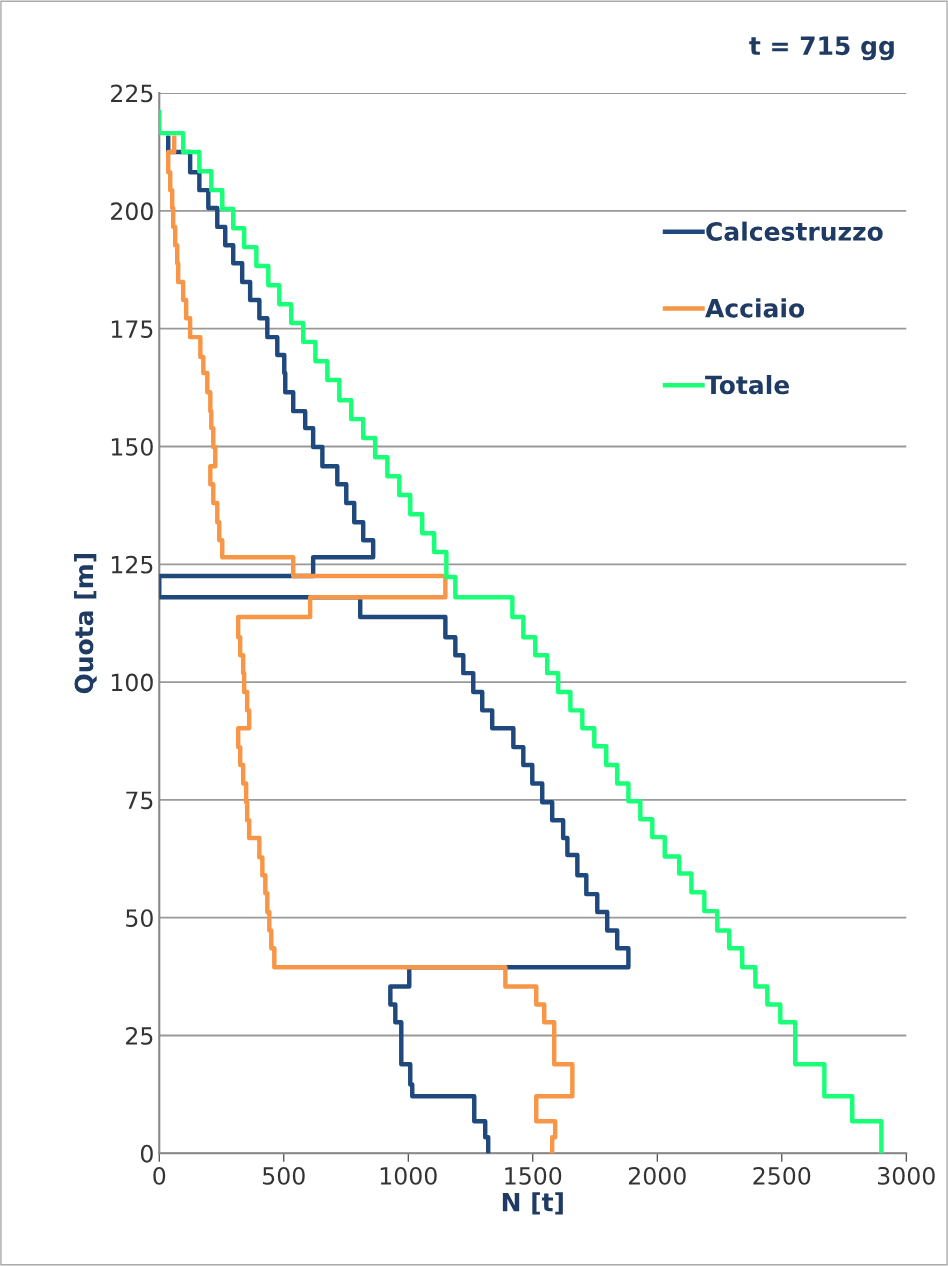 The width and height of the screenshot is (948, 1266). Describe the element at coordinates (657, 1175) in the screenshot. I see `x-tick-label: 2000` at that location.